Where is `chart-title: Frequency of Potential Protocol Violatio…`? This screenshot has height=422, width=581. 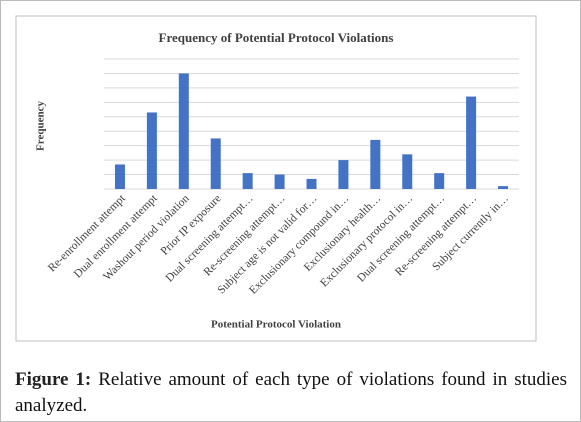
chart-title: Frequency of Potential Protocol Violatio… is located at coordinates (276, 37).